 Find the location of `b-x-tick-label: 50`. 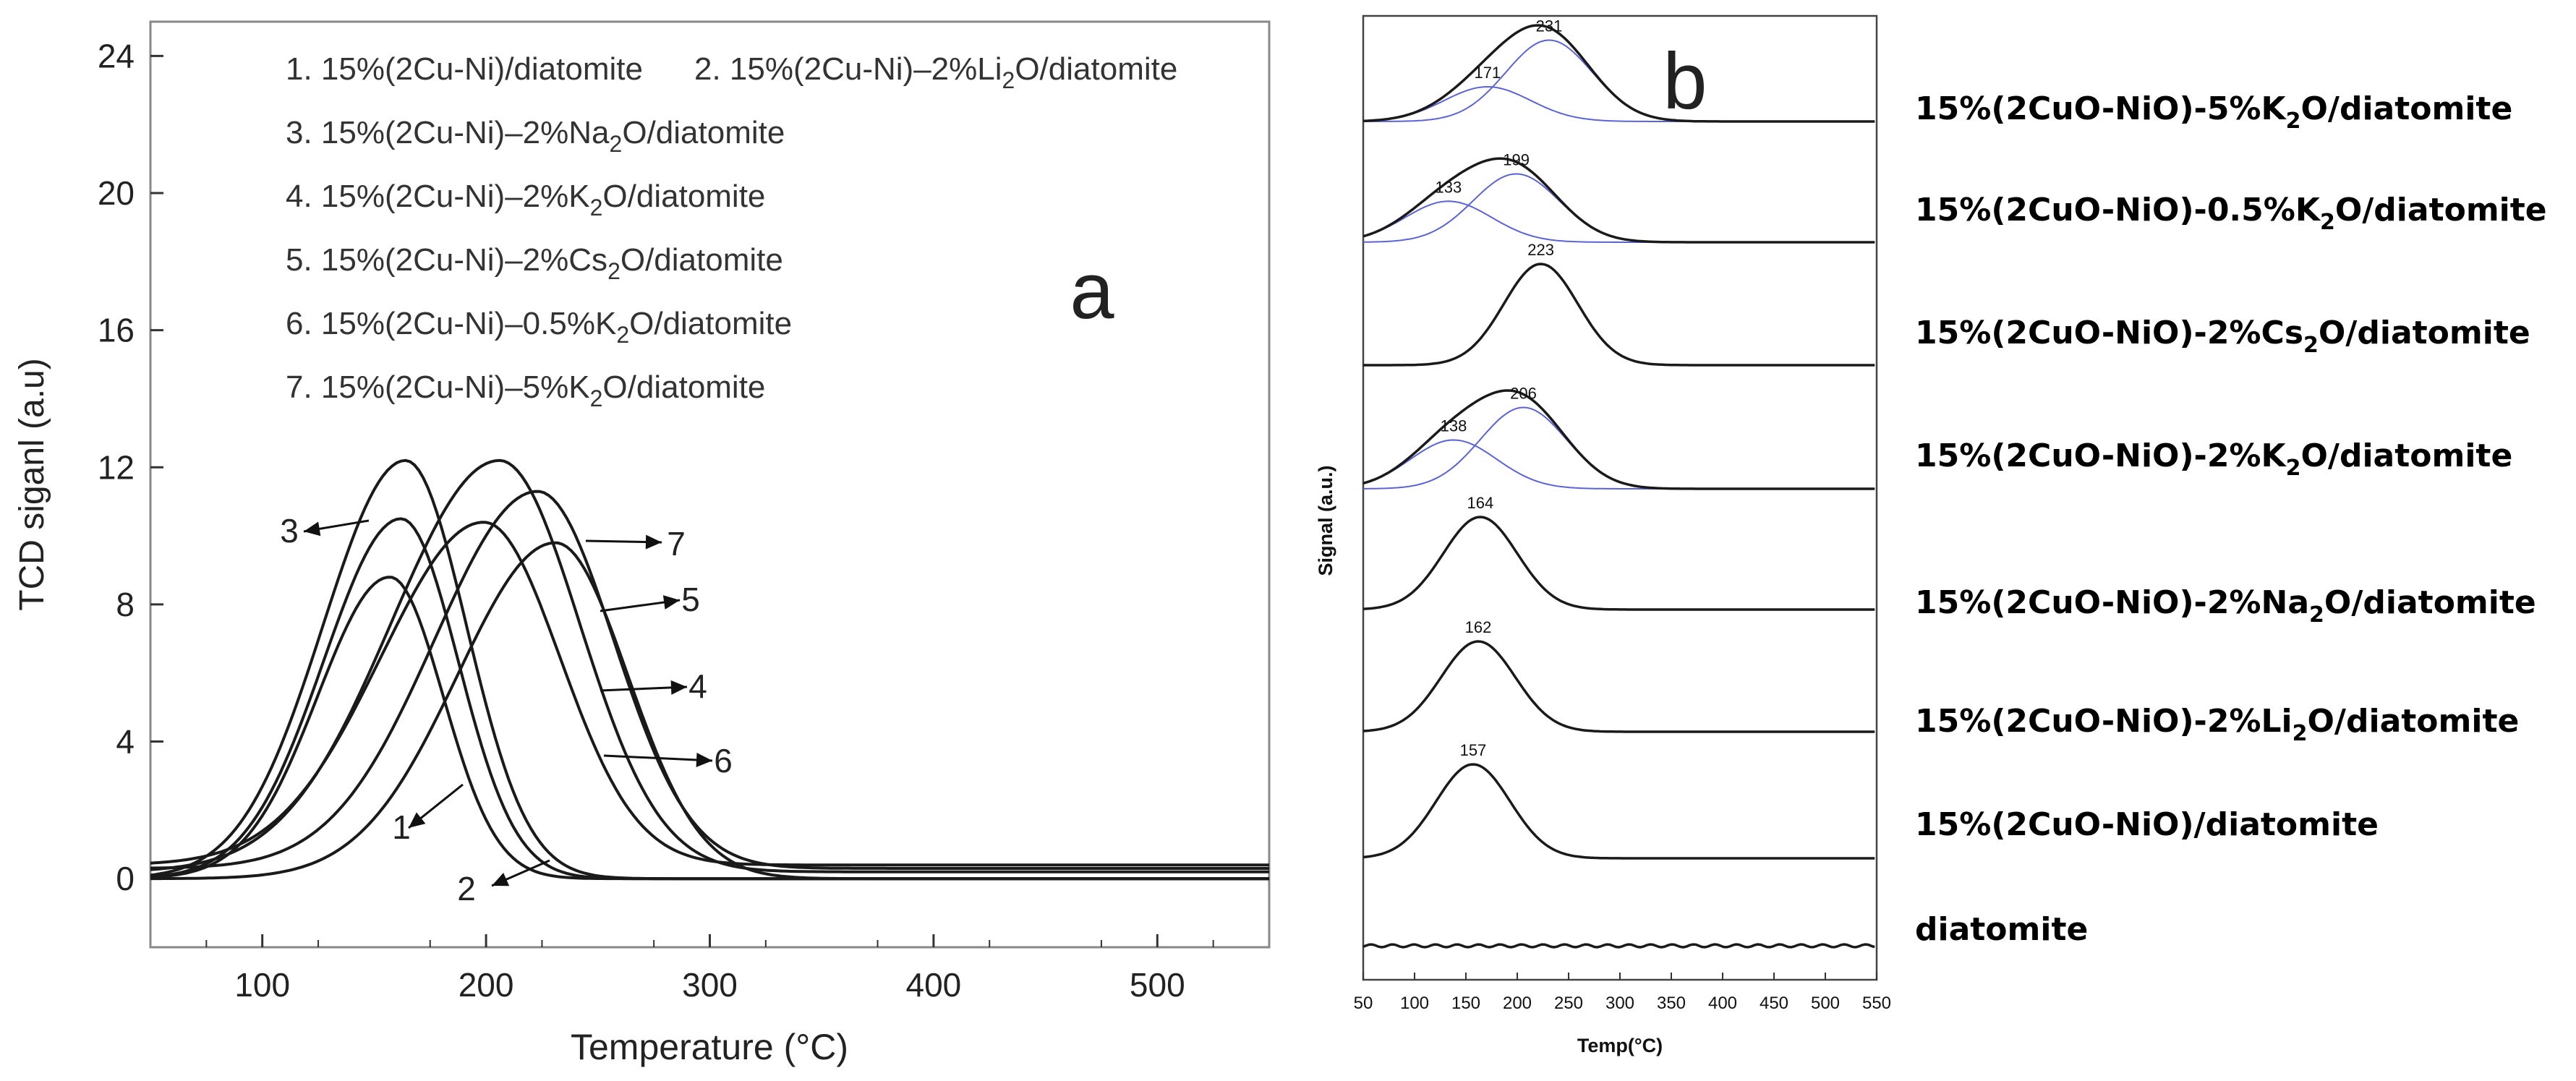

b-x-tick-label: 50 is located at coordinates (1363, 1003).